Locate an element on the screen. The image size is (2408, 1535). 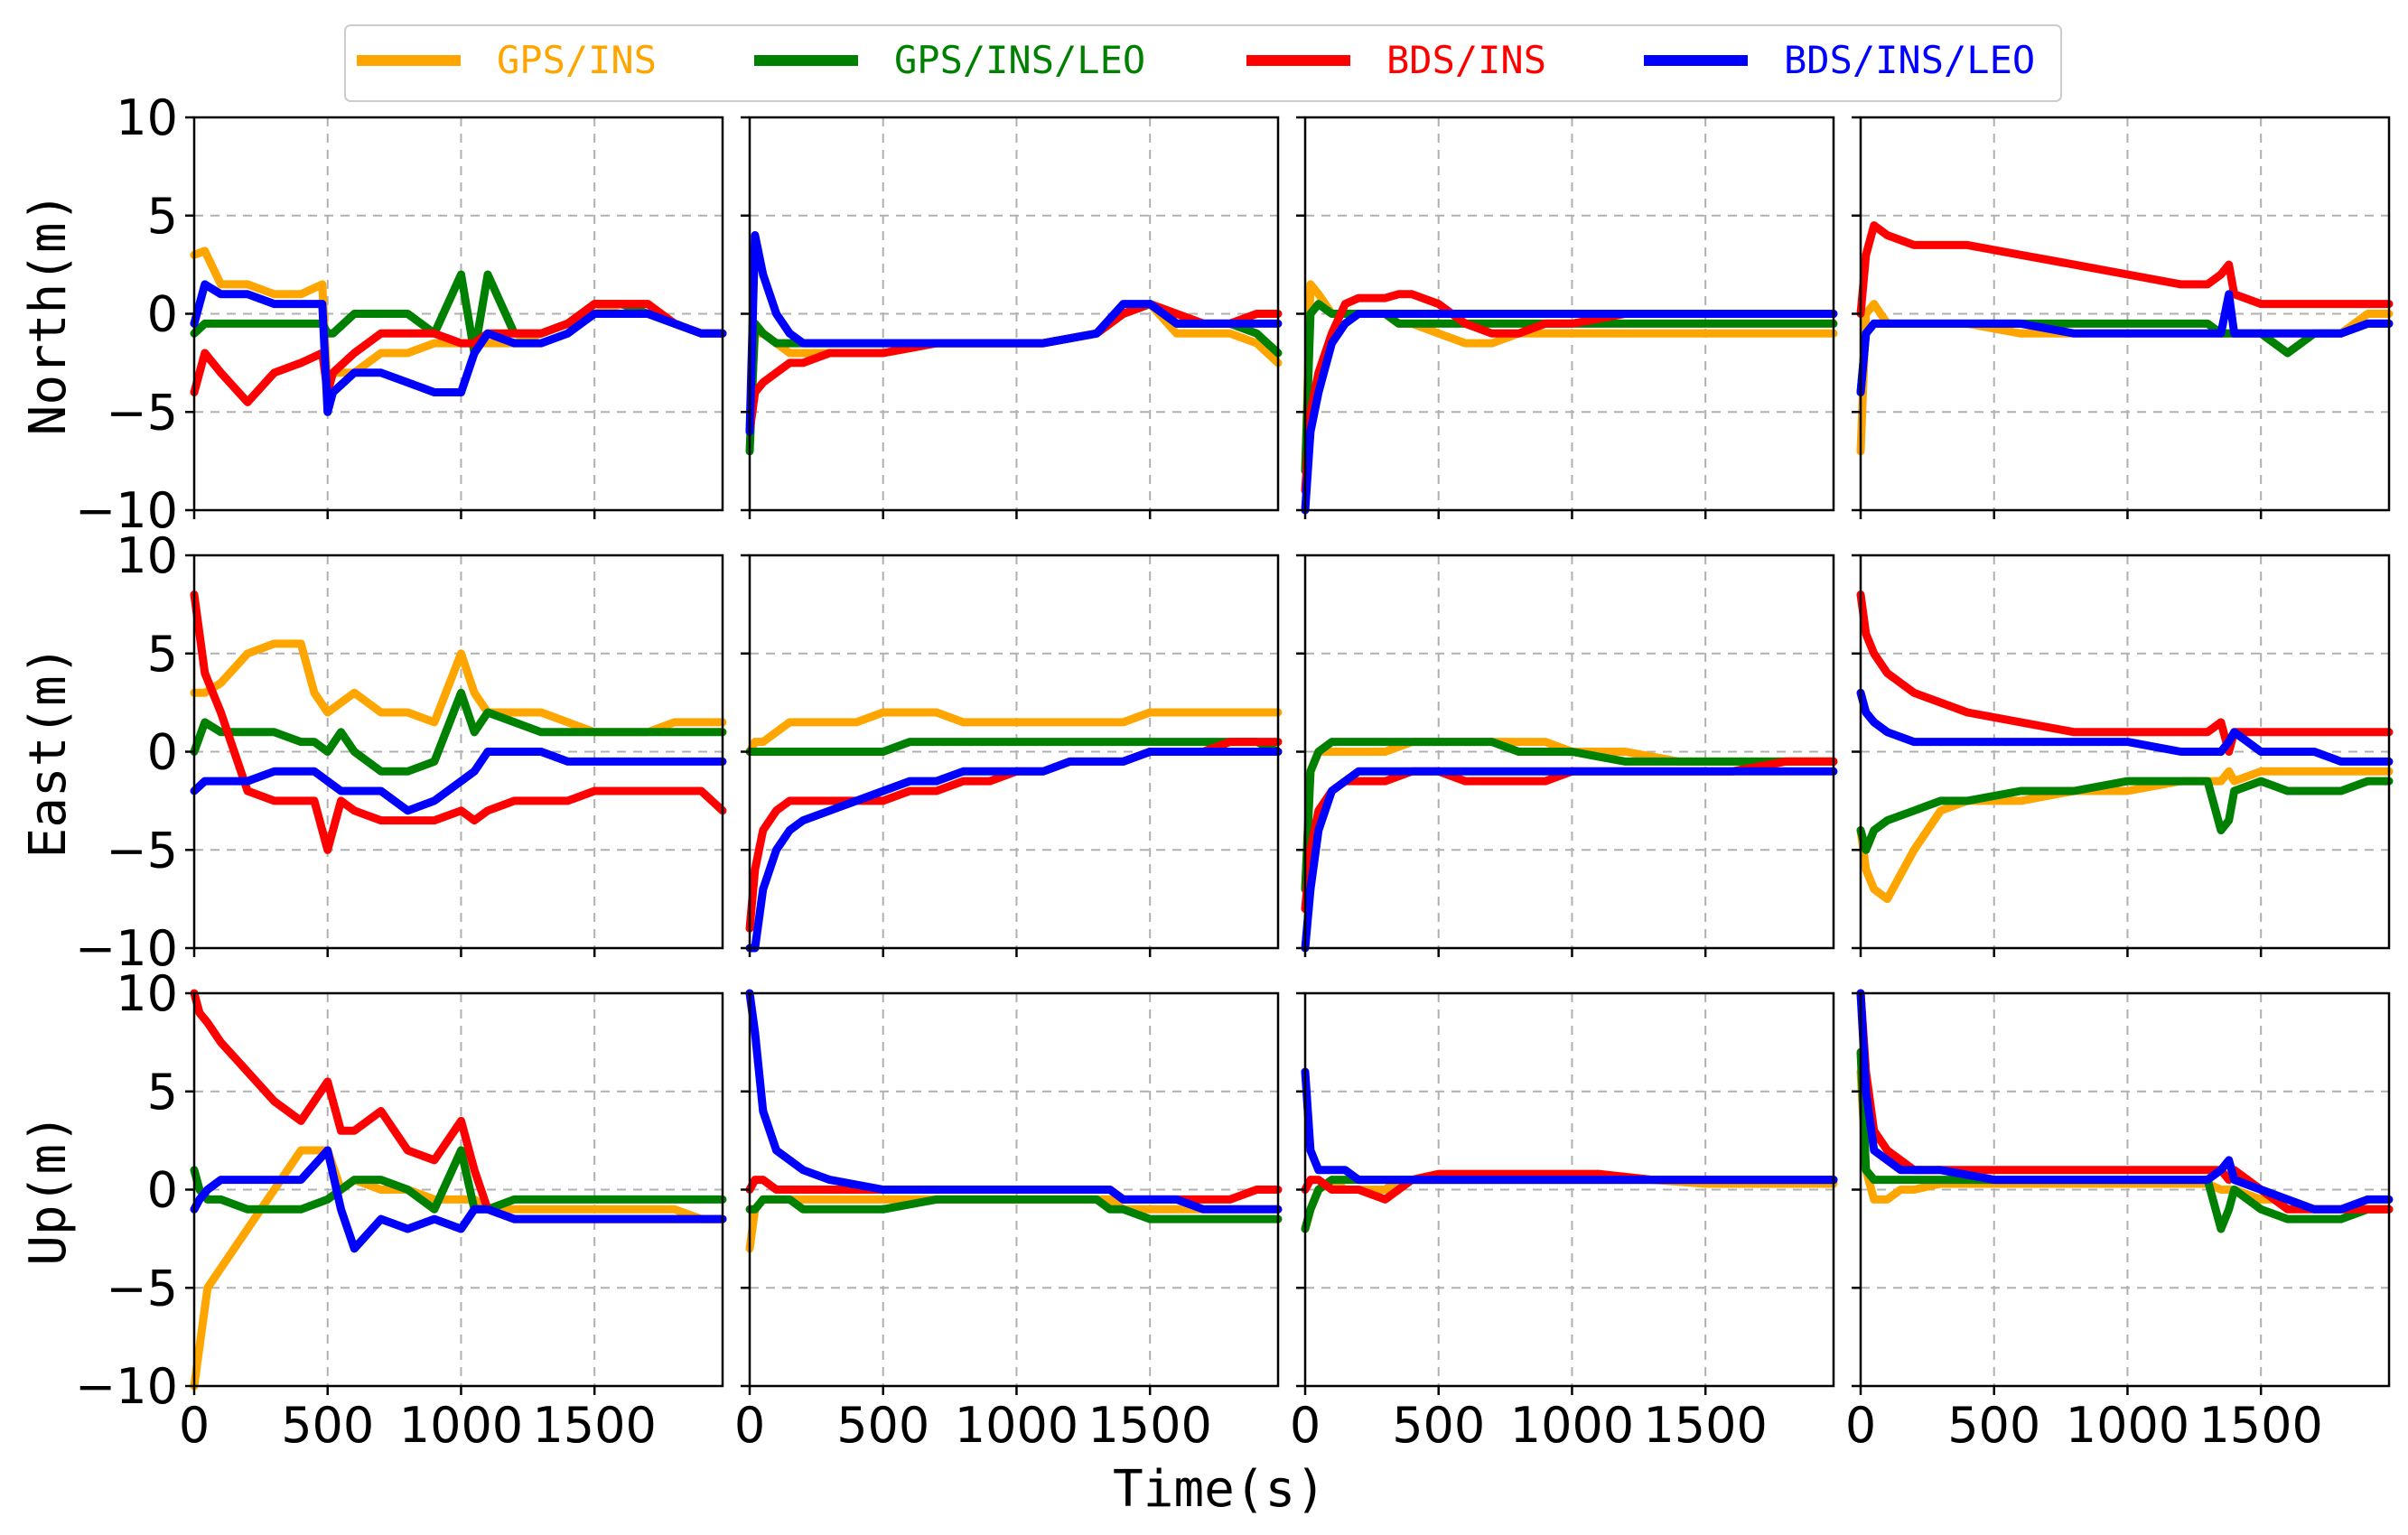
x-axis-label: Time(s) is located at coordinates (1219, 1489).